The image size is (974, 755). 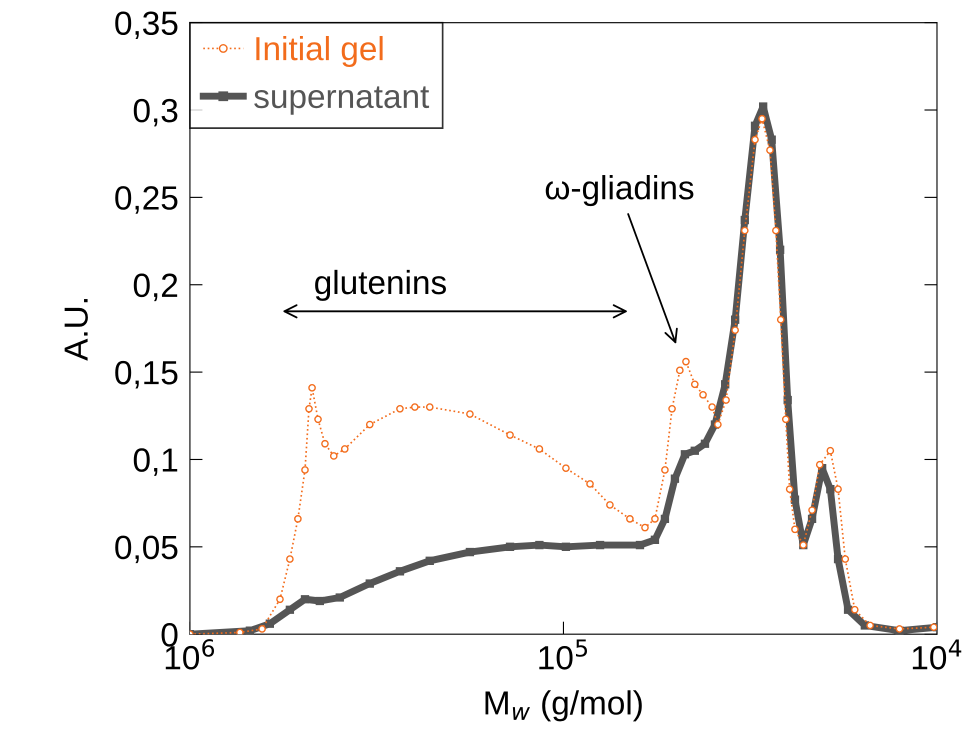 What do you see at coordinates (146, 550) in the screenshot?
I see `y-tick-label: 0,05` at bounding box center [146, 550].